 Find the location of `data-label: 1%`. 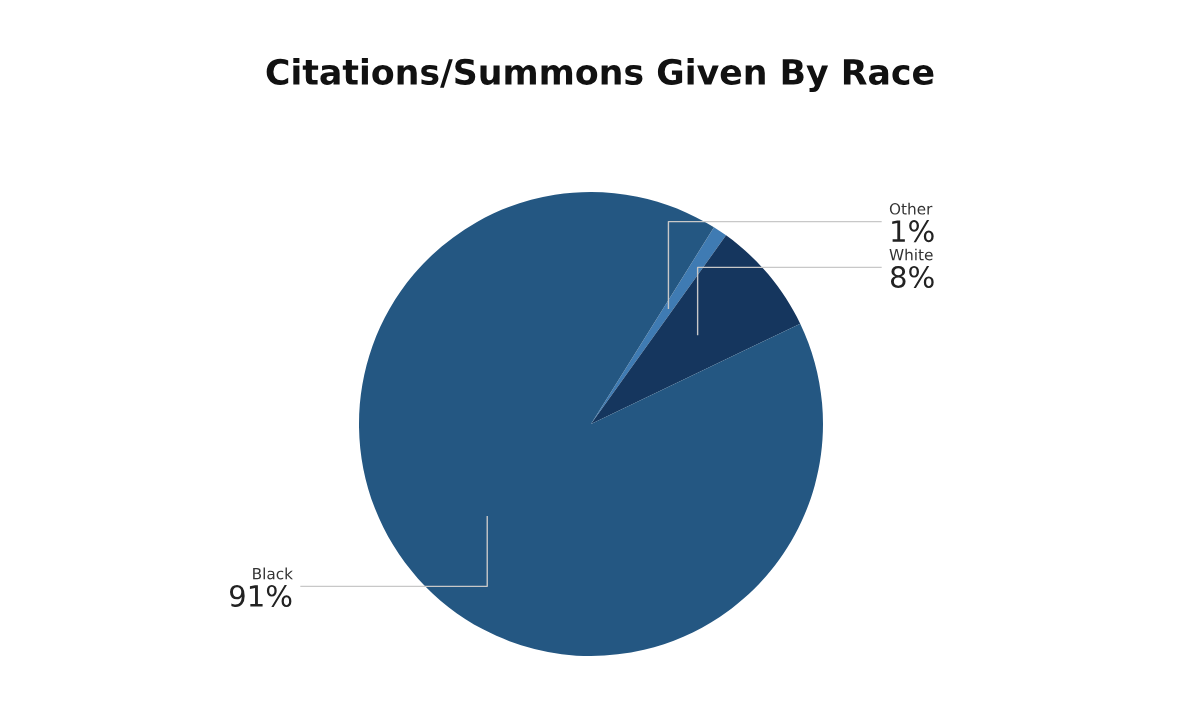

data-label: 1% is located at coordinates (913, 231).